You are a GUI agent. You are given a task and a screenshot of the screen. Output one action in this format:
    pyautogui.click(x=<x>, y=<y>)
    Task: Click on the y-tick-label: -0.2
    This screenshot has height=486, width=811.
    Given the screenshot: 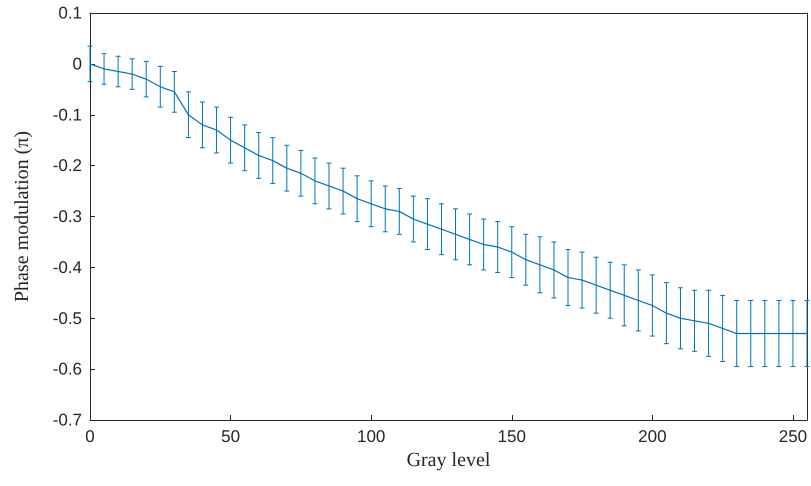 What is the action you would take?
    pyautogui.click(x=67, y=166)
    